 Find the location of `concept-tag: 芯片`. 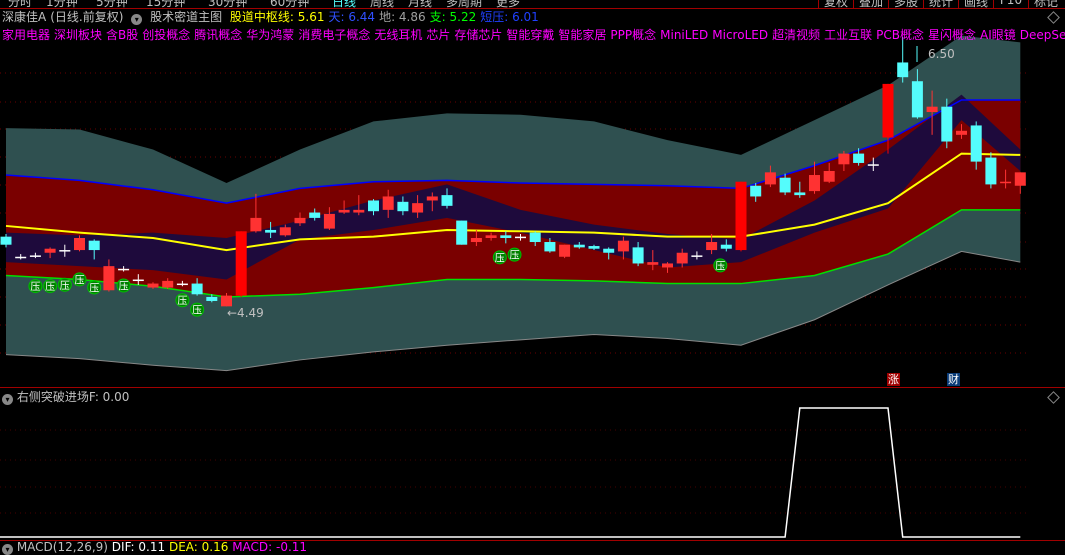

concept-tag: 芯片 is located at coordinates (438, 35).